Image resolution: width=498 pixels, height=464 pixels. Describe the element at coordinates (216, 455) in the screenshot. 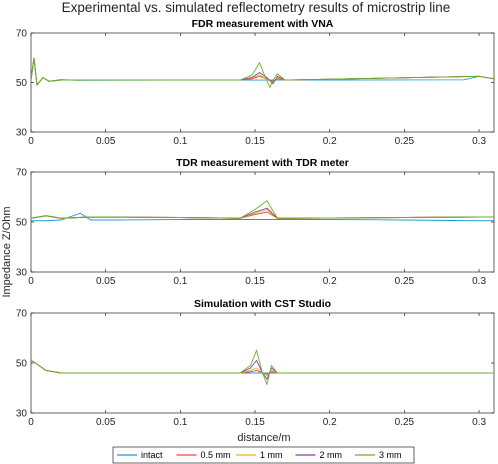

I see `legend-label: 0.5 mm` at that location.